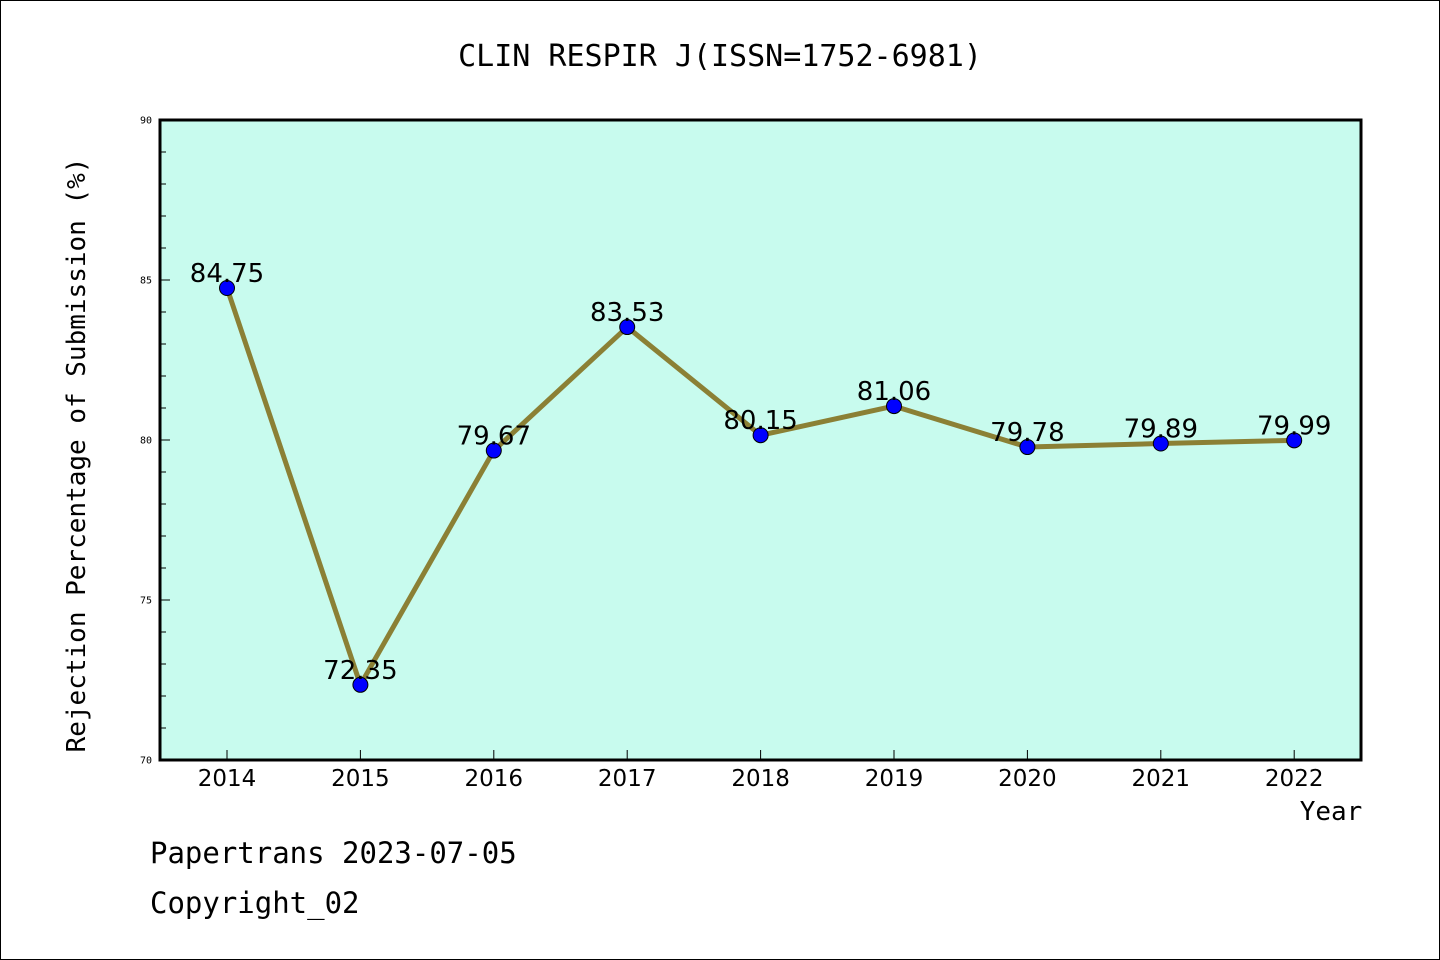 This screenshot has width=1440, height=960. I want to click on footer-date-text: Papertrans 2023-07-05, so click(333, 853).